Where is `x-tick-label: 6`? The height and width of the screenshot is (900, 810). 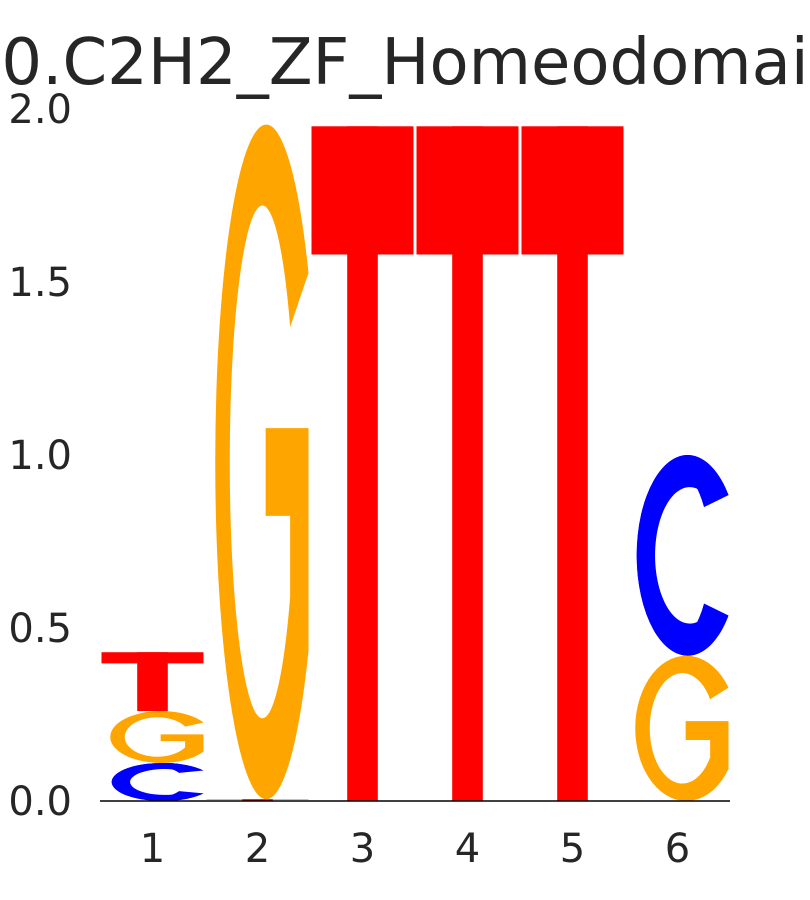
x-tick-label: 6 is located at coordinates (677, 849).